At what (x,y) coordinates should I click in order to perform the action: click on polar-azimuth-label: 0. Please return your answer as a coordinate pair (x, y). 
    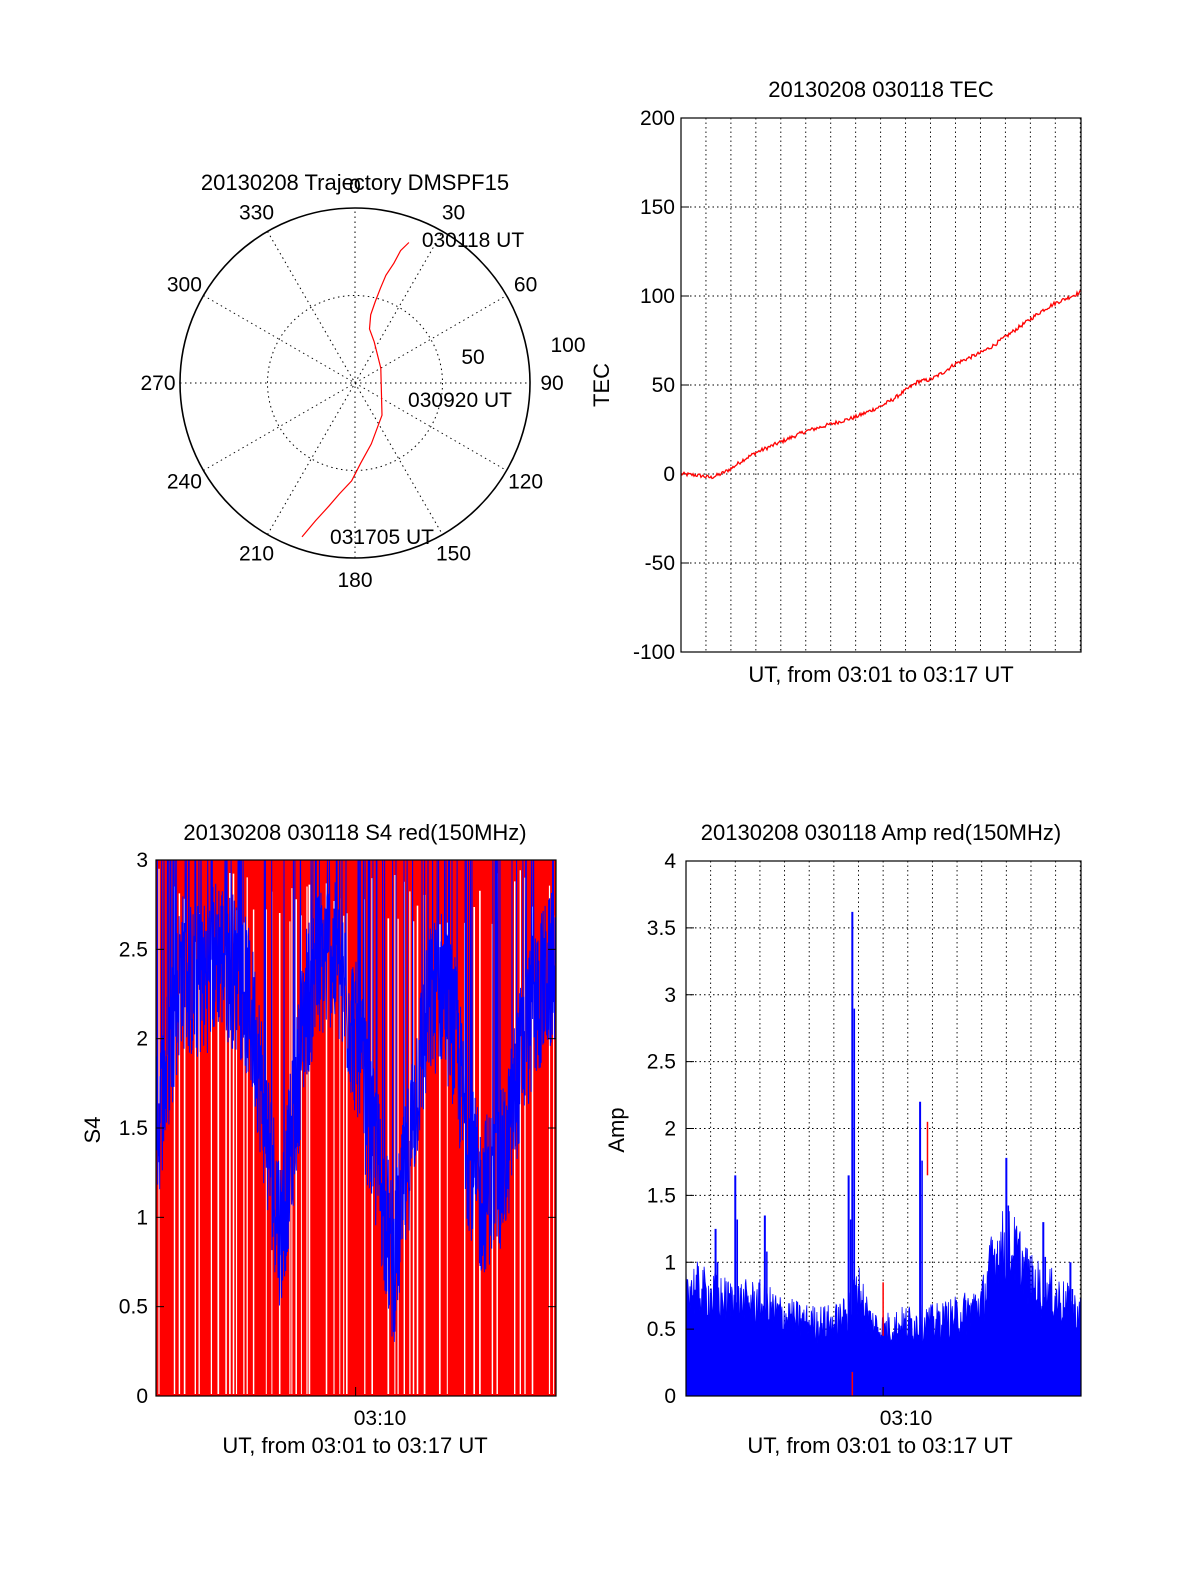
    Looking at the image, I should click on (355, 186).